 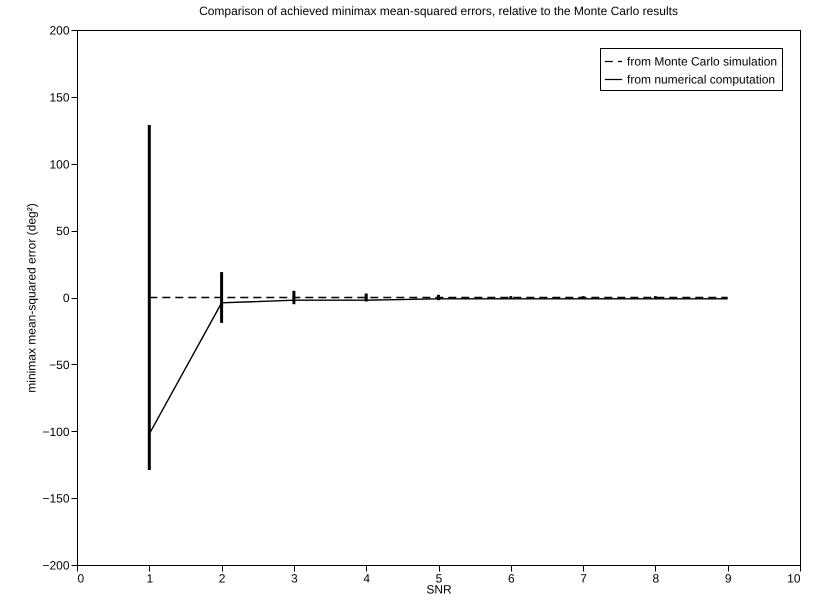 What do you see at coordinates (439, 579) in the screenshot?
I see `x-tick-label: 5` at bounding box center [439, 579].